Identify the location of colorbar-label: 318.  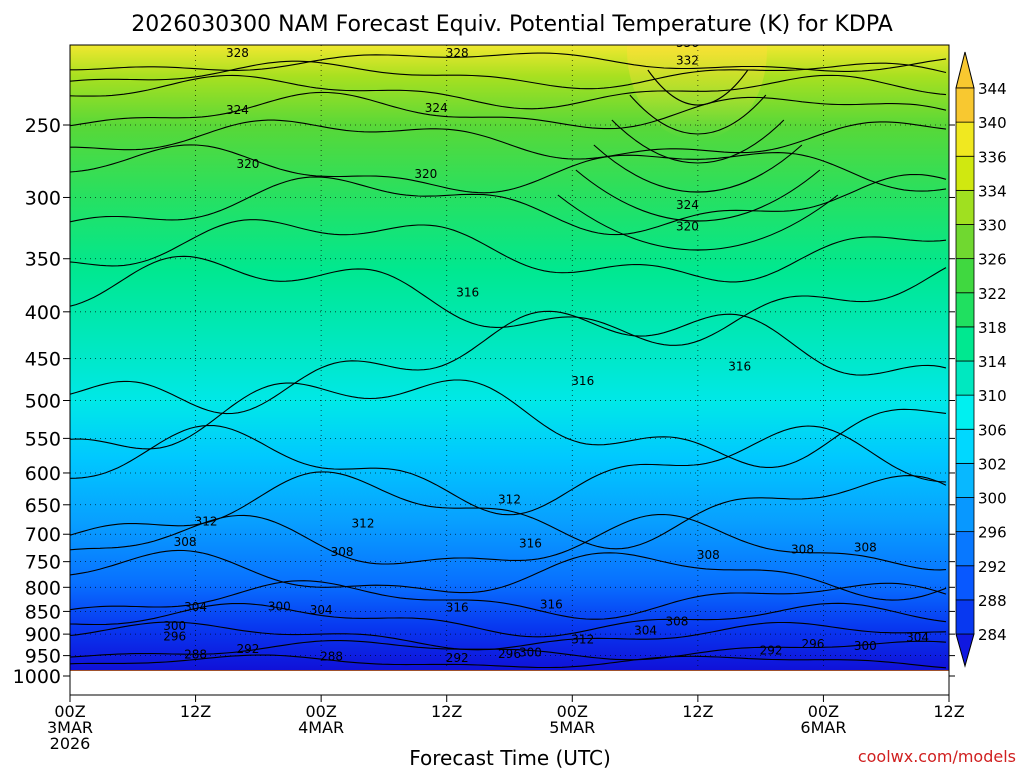
(992, 328).